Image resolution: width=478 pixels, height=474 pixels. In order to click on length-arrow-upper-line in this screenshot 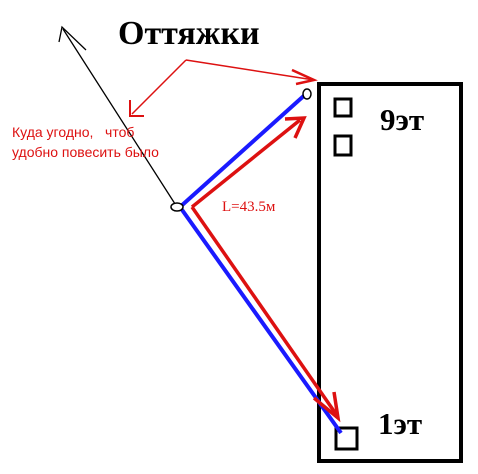, I will do `click(246, 163)`.